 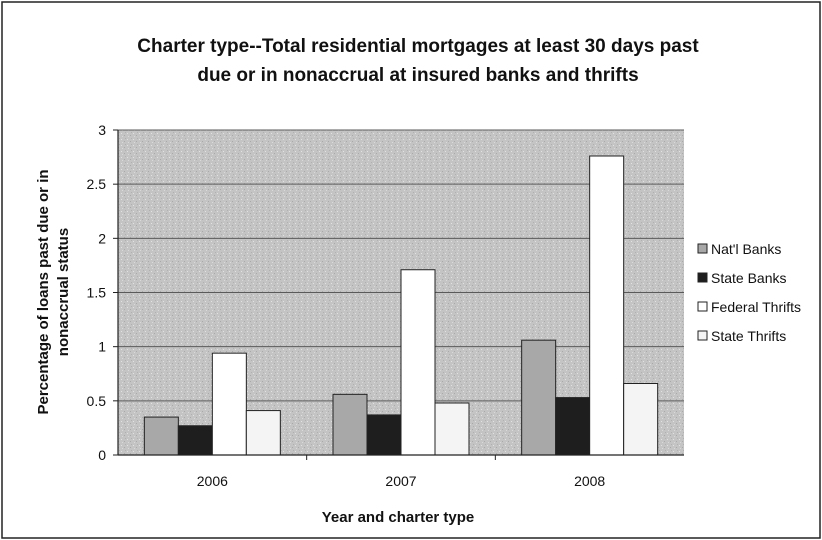 I want to click on legend-label: Federal Thrifts, so click(x=756, y=307).